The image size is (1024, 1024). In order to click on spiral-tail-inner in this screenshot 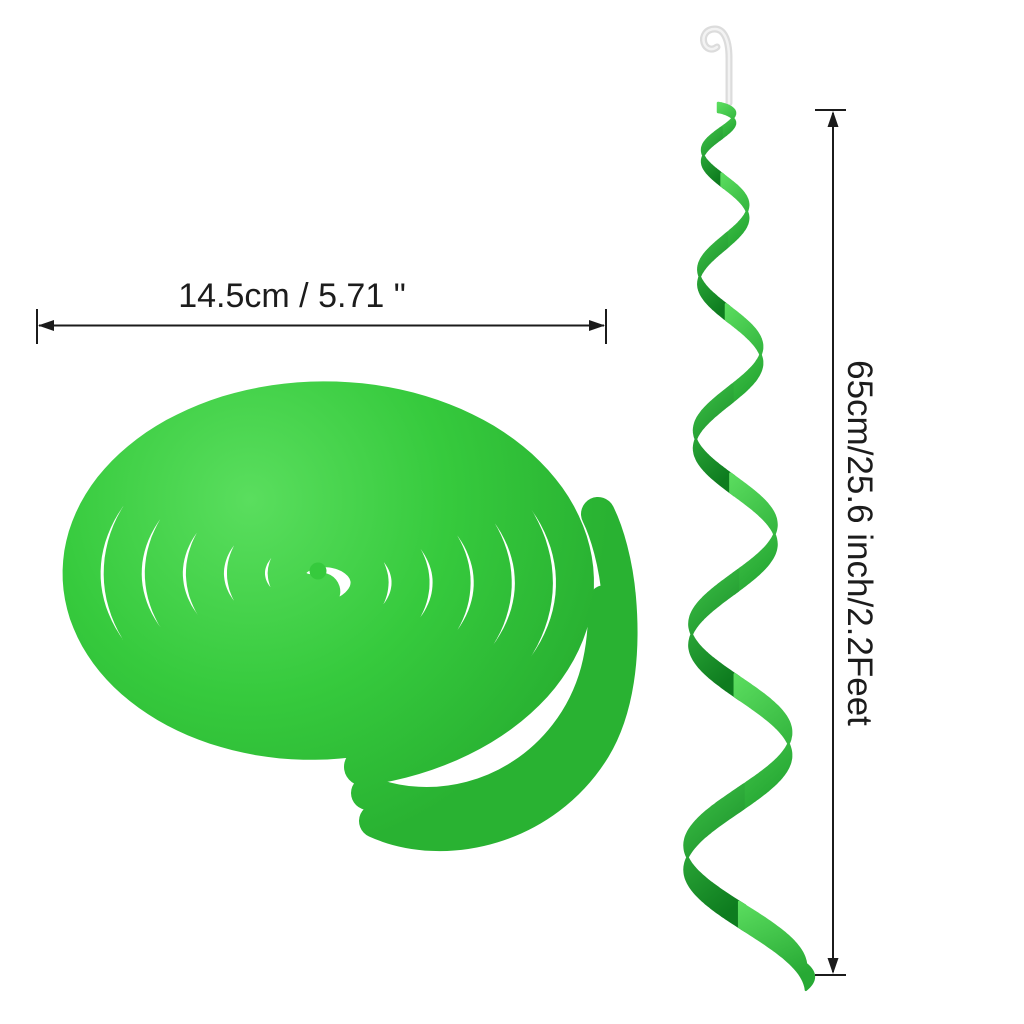, I will do `click(487, 703)`.